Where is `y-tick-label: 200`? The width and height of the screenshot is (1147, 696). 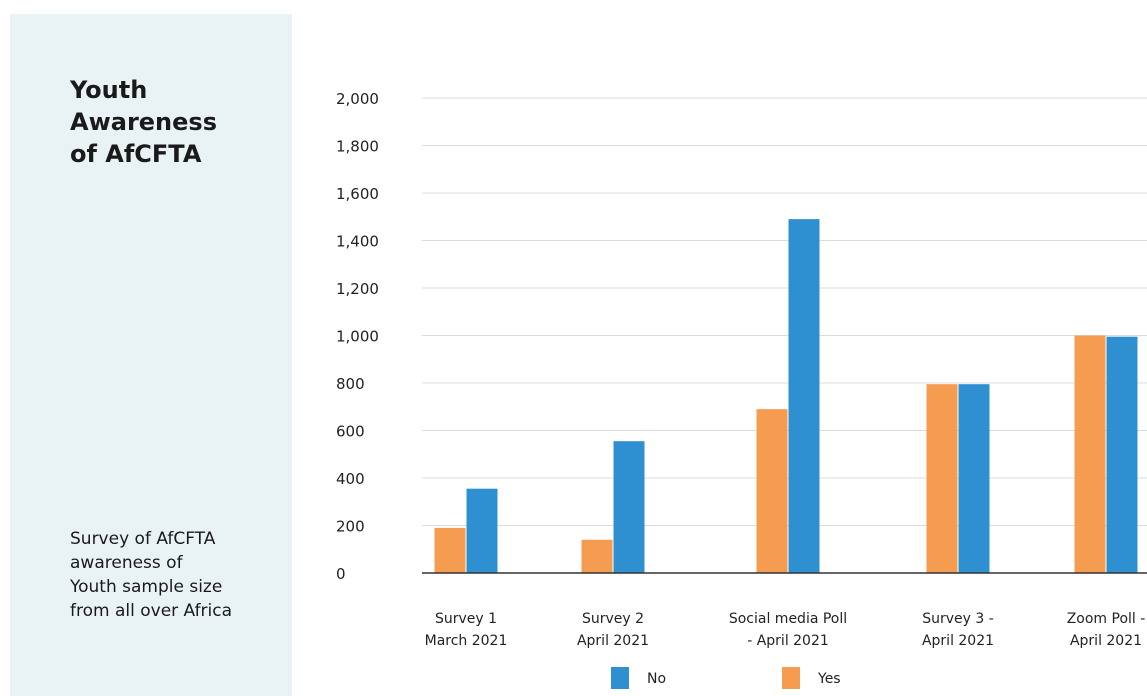
y-tick-label: 200 is located at coordinates (350, 527).